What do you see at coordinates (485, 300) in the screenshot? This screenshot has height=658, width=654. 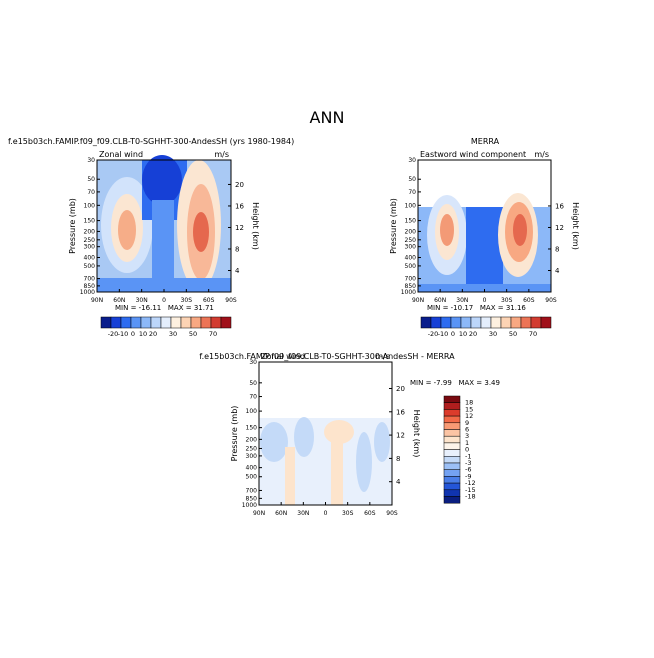 I see `x-tick-label: 0` at bounding box center [485, 300].